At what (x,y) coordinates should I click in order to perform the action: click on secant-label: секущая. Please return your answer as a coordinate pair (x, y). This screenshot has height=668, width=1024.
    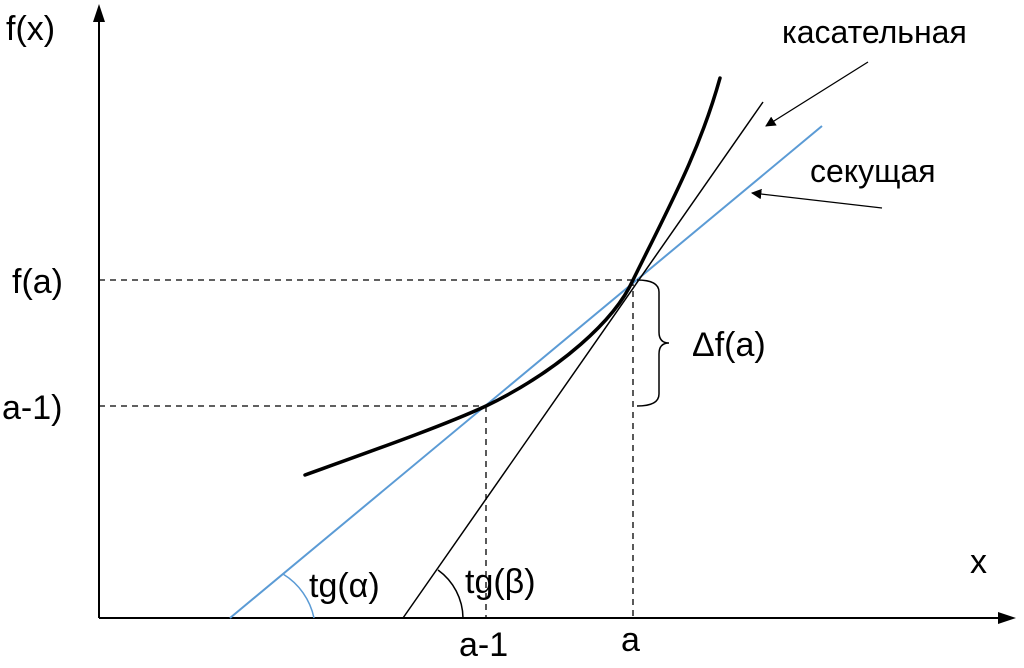
    Looking at the image, I should click on (873, 171).